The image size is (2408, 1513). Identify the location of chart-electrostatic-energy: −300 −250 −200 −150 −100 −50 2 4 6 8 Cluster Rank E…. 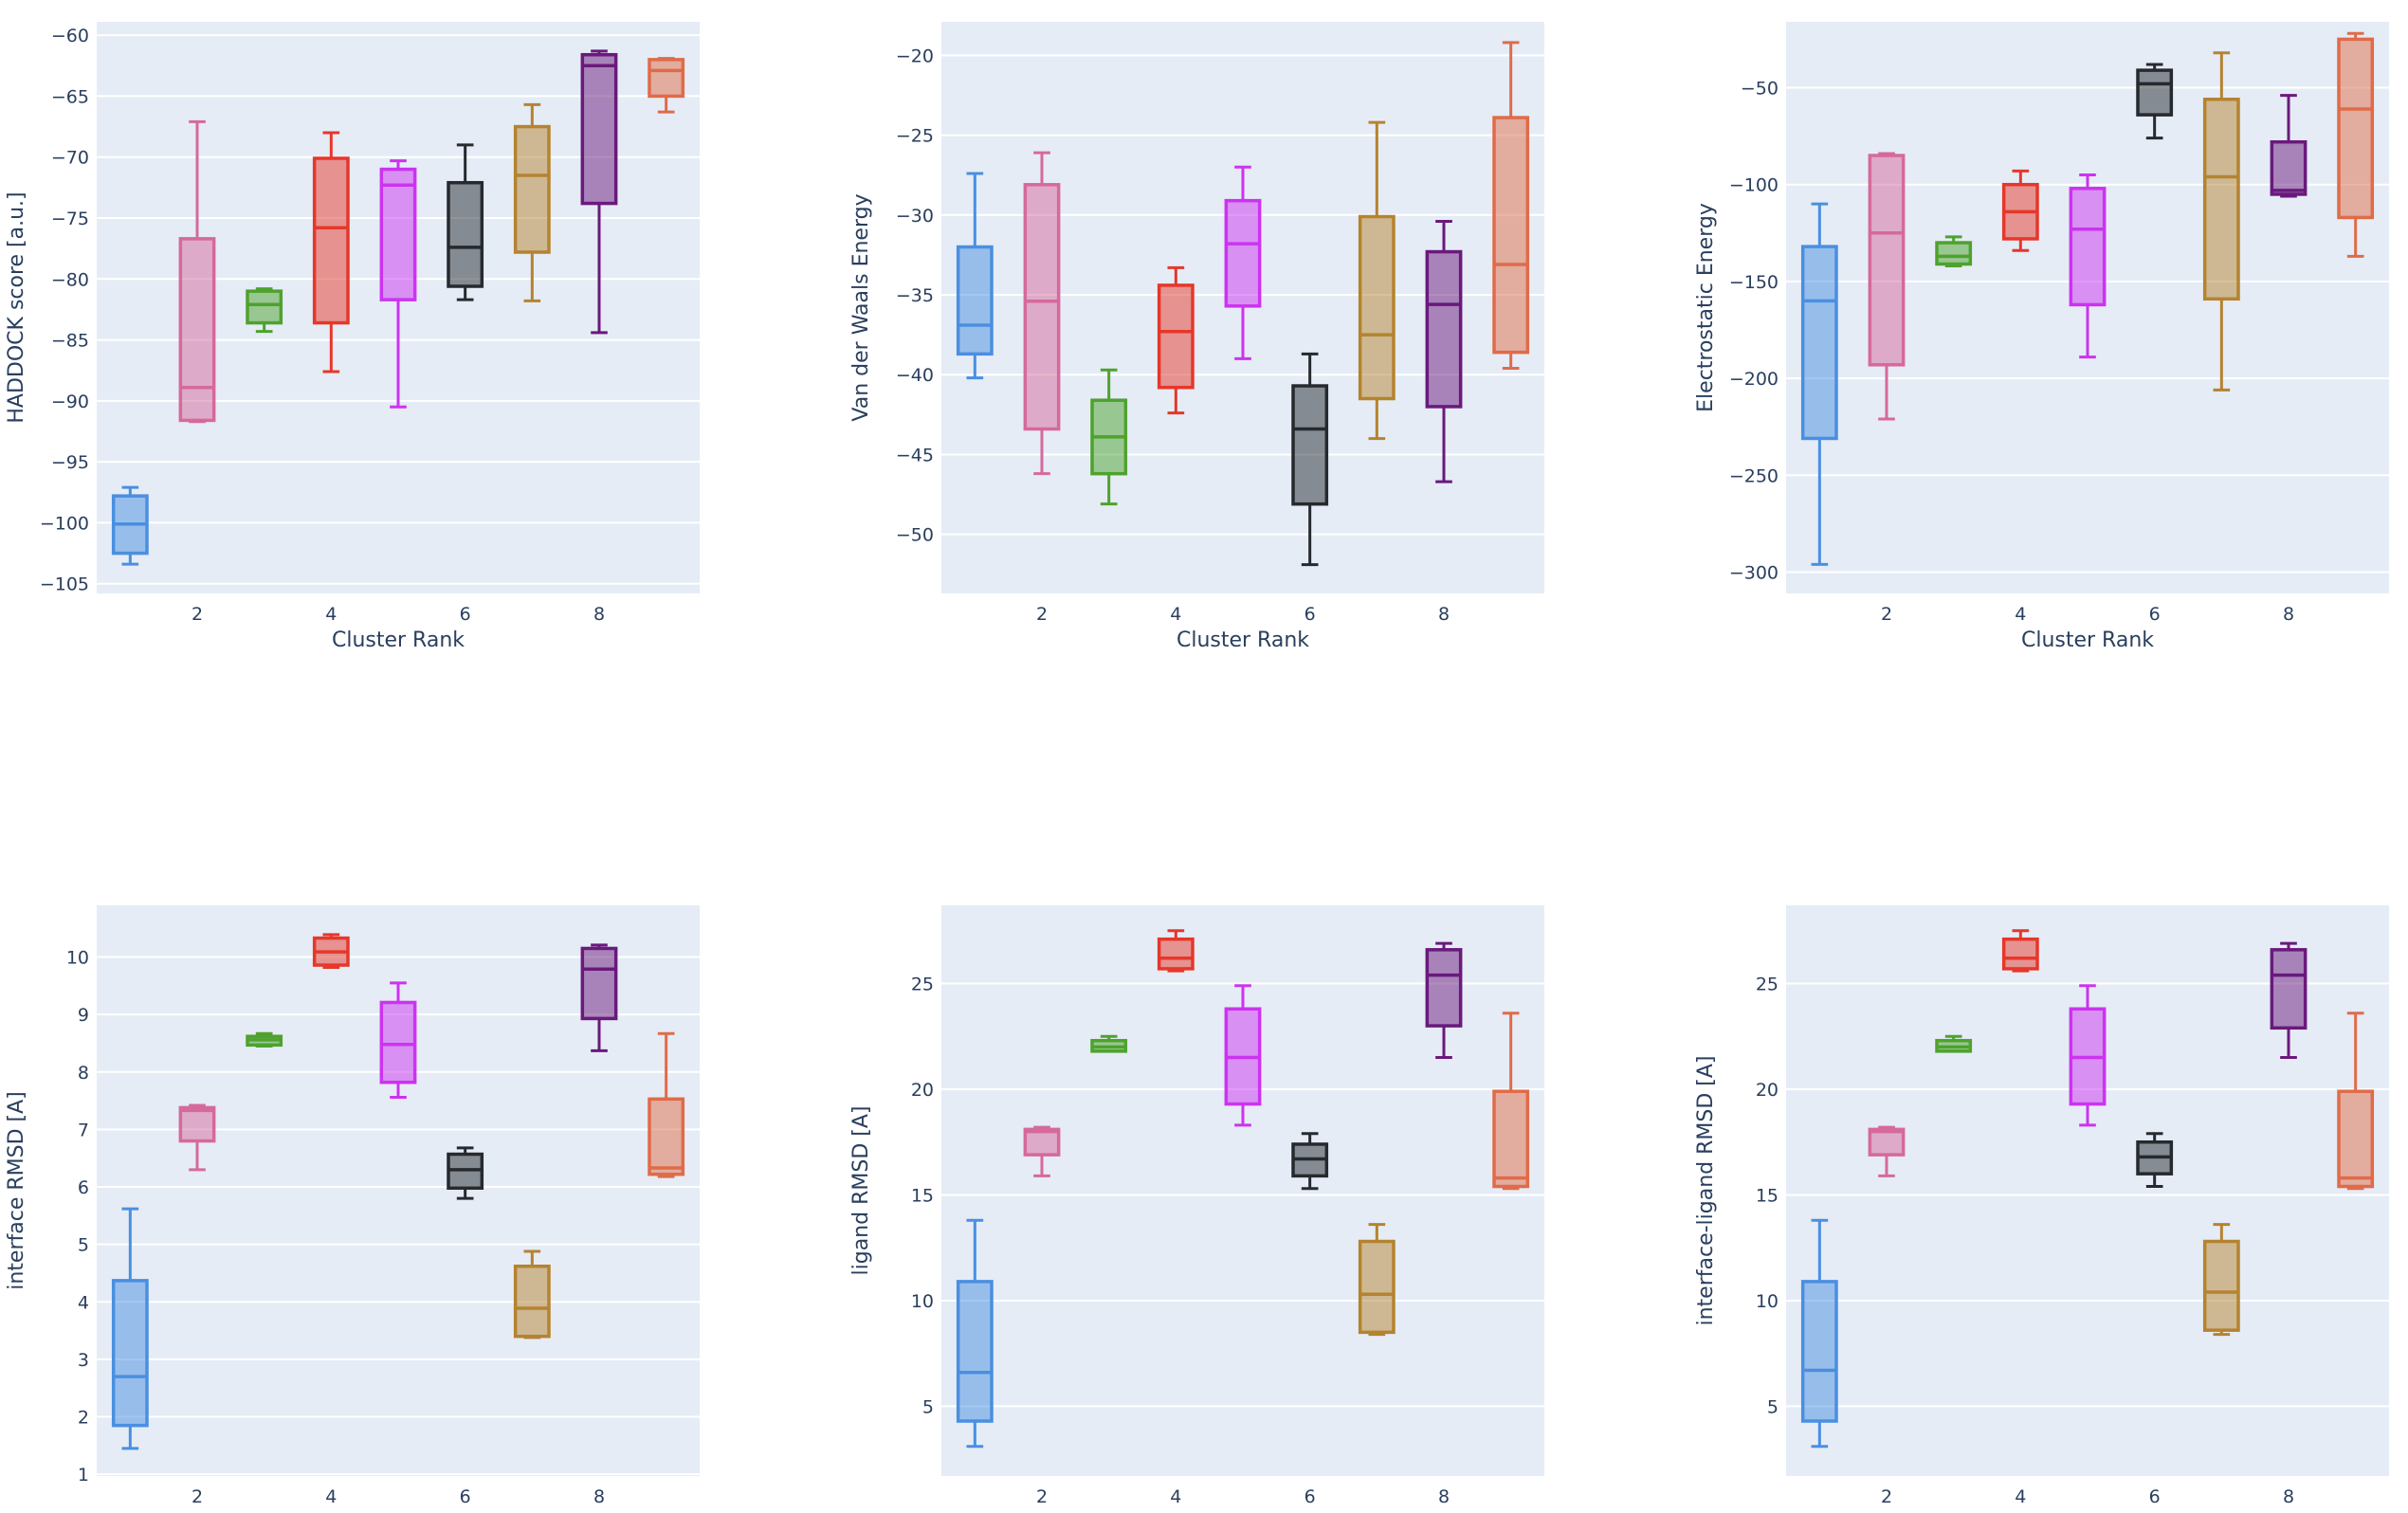
(2041, 337).